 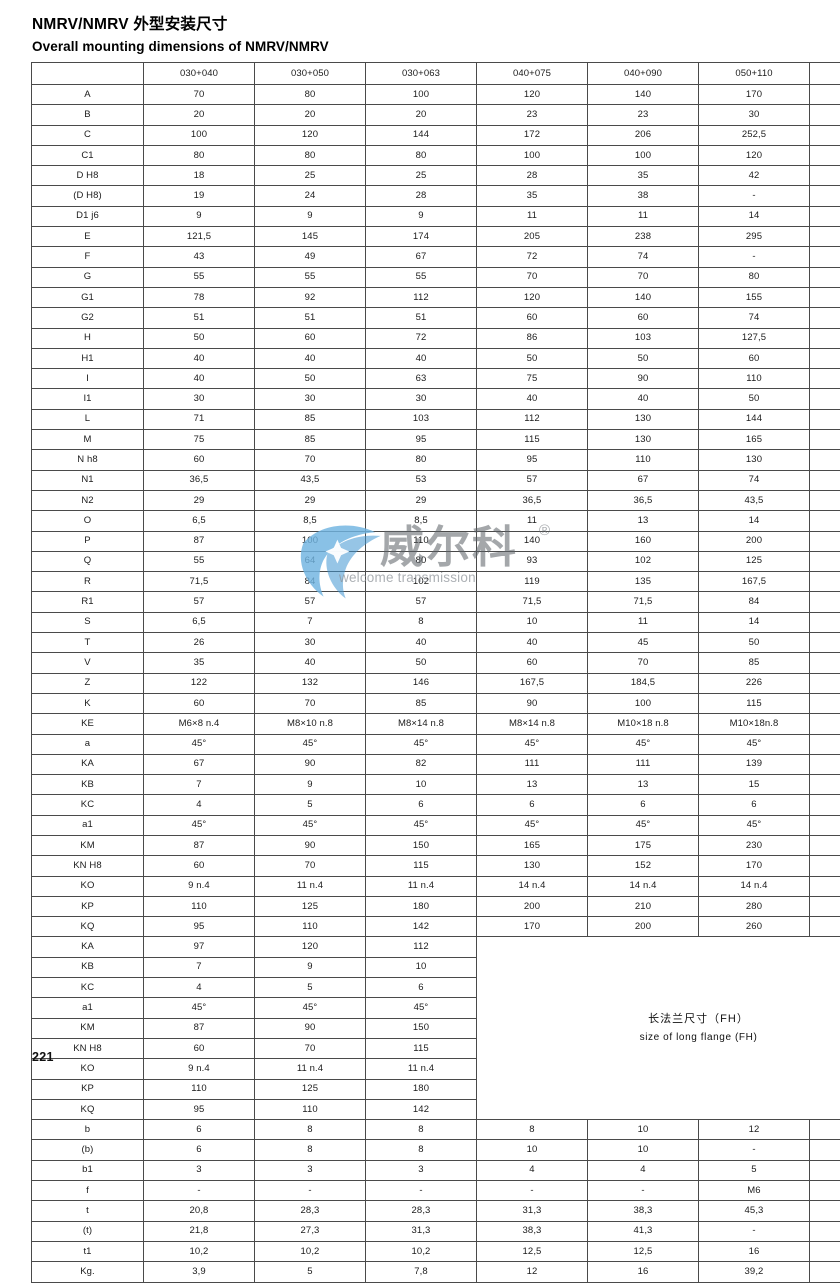 What do you see at coordinates (88, 419) in the screenshot?
I see `row-label: L` at bounding box center [88, 419].